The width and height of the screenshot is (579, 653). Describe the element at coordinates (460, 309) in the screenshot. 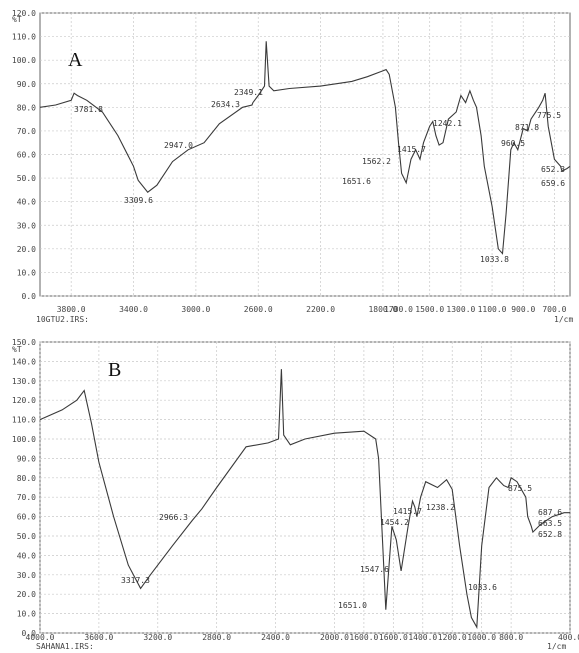

I see `x-tick-label: 1300.0` at that location.